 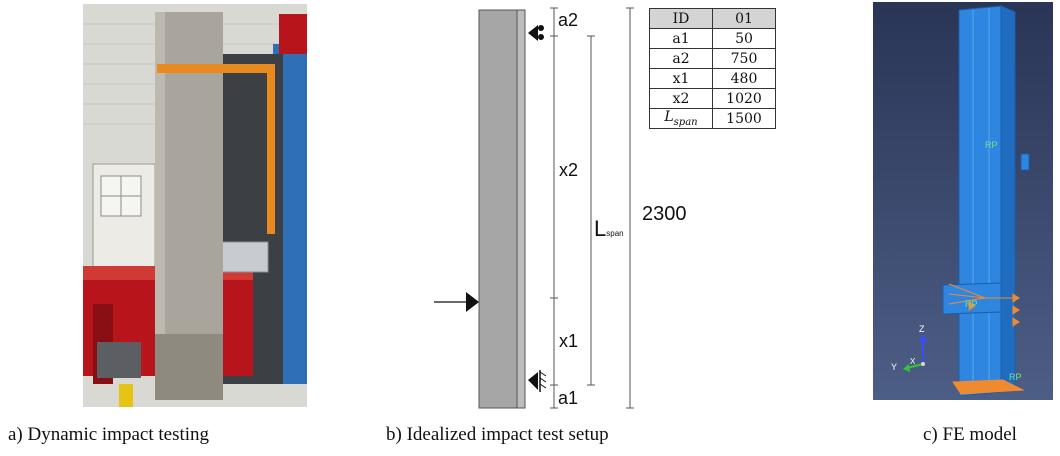 What do you see at coordinates (568, 398) in the screenshot?
I see `label-a1: a1` at bounding box center [568, 398].